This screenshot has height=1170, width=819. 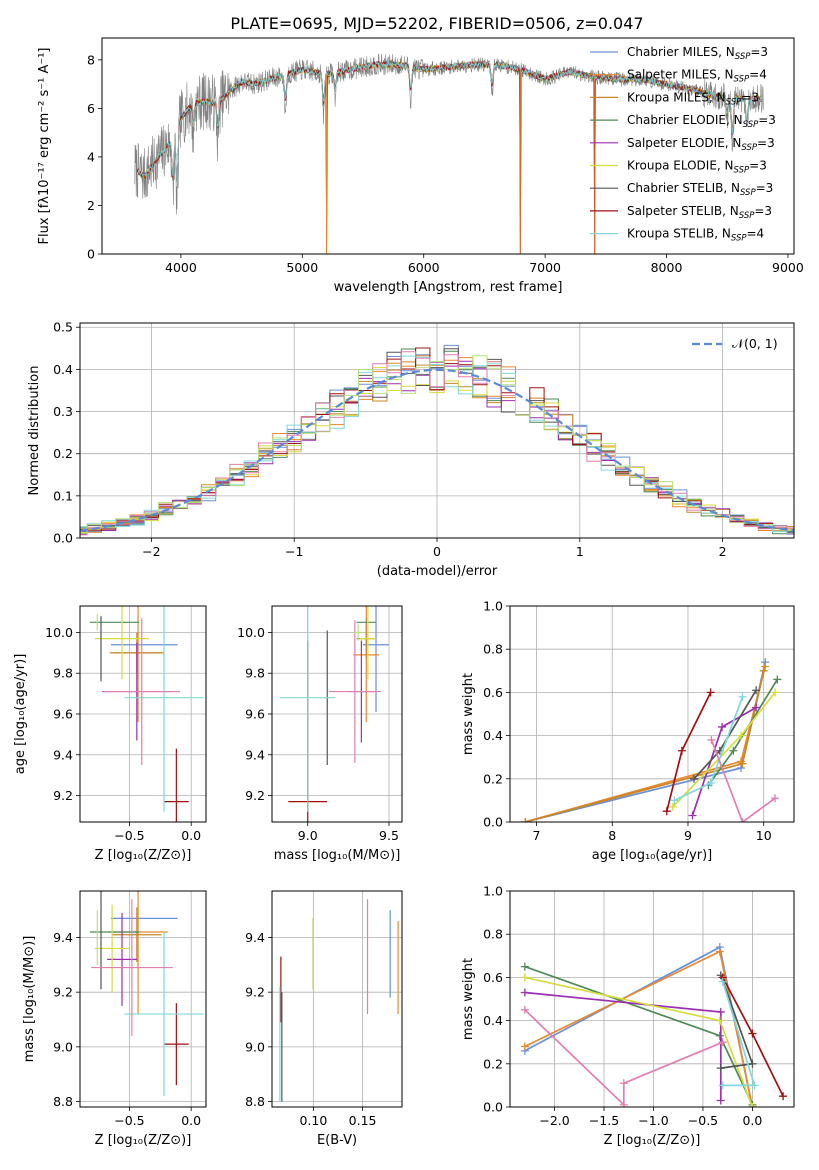 What do you see at coordinates (437, 571) in the screenshot?
I see `x-axis-label: (data-model)/error` at bounding box center [437, 571].